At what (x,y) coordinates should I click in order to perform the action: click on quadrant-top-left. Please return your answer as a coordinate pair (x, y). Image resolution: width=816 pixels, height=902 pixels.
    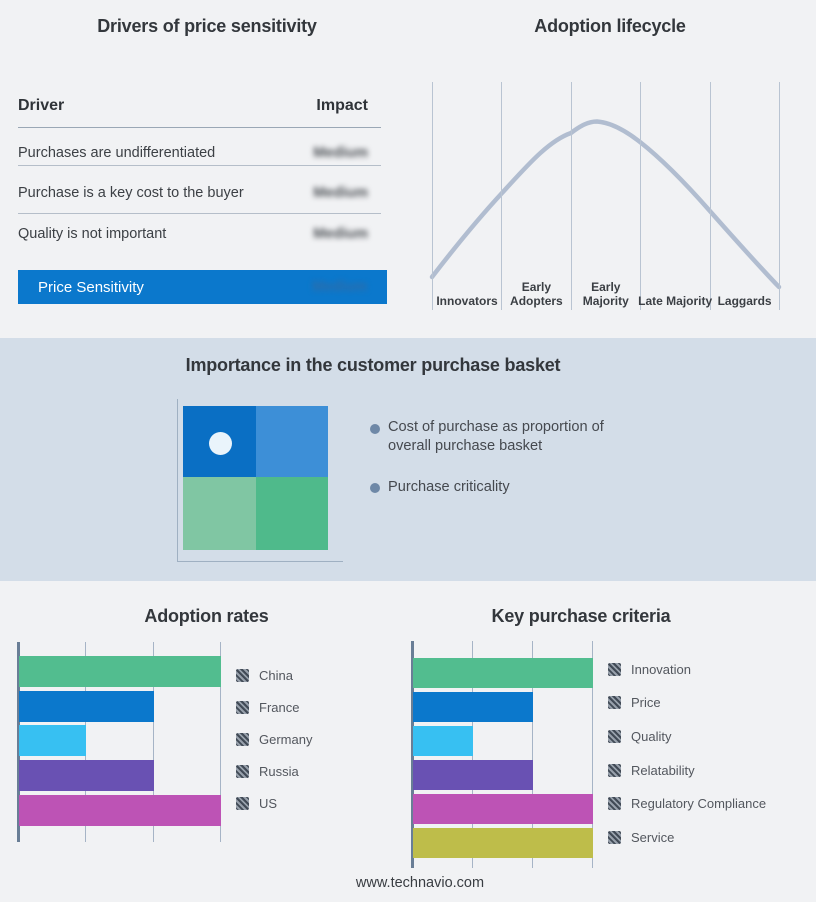
    Looking at the image, I should click on (219, 441).